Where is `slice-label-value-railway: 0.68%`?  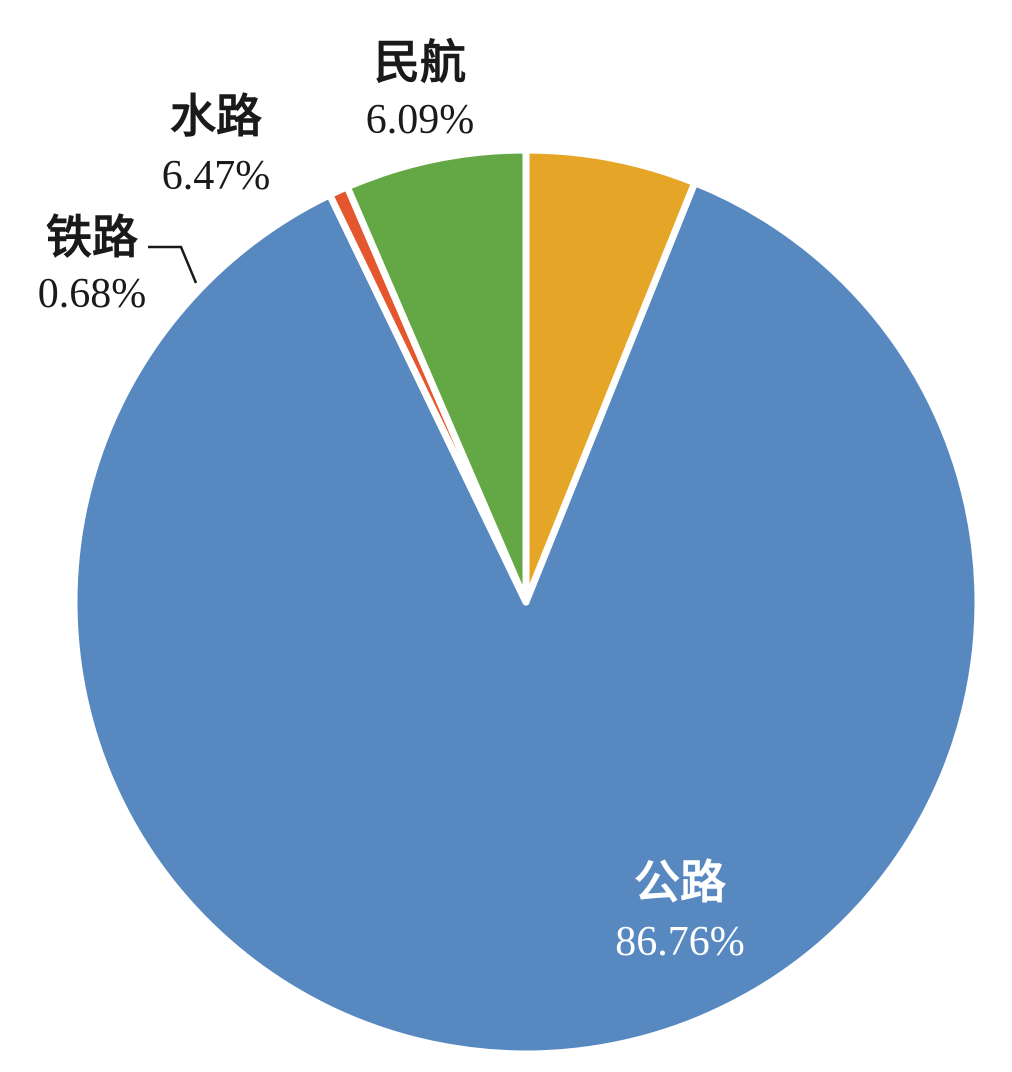
slice-label-value-railway: 0.68% is located at coordinates (92, 294).